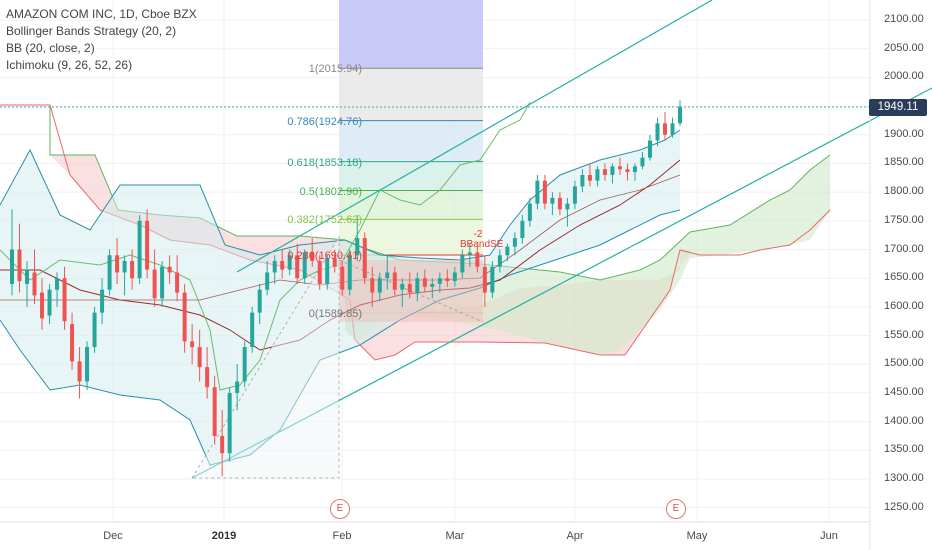 The height and width of the screenshot is (550, 932). I want to click on x-tick-label: 2019, so click(224, 536).